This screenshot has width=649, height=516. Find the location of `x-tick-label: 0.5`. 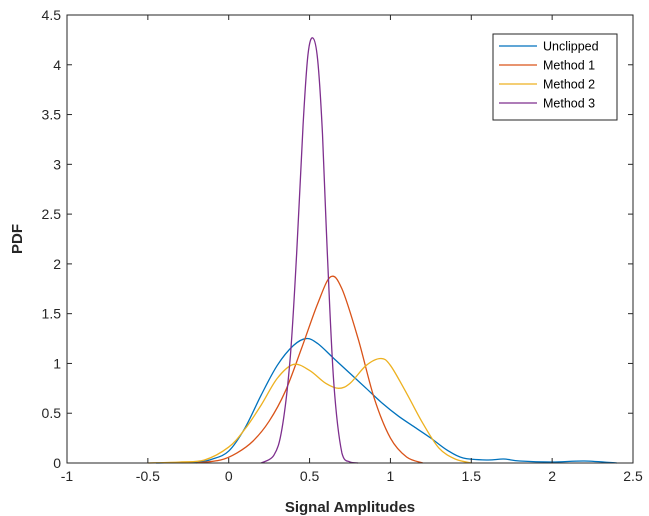

x-tick-label: 0.5 is located at coordinates (310, 476).